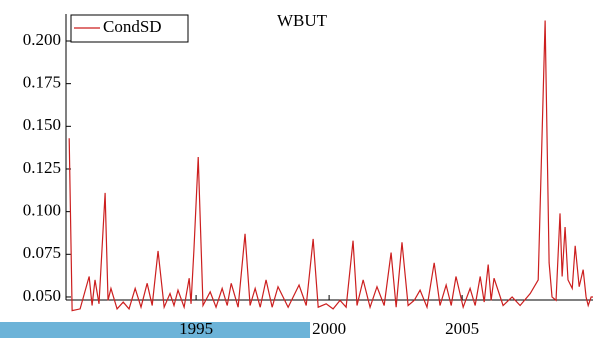  What do you see at coordinates (462, 328) in the screenshot?
I see `x-tick-label: 2005` at bounding box center [462, 328].